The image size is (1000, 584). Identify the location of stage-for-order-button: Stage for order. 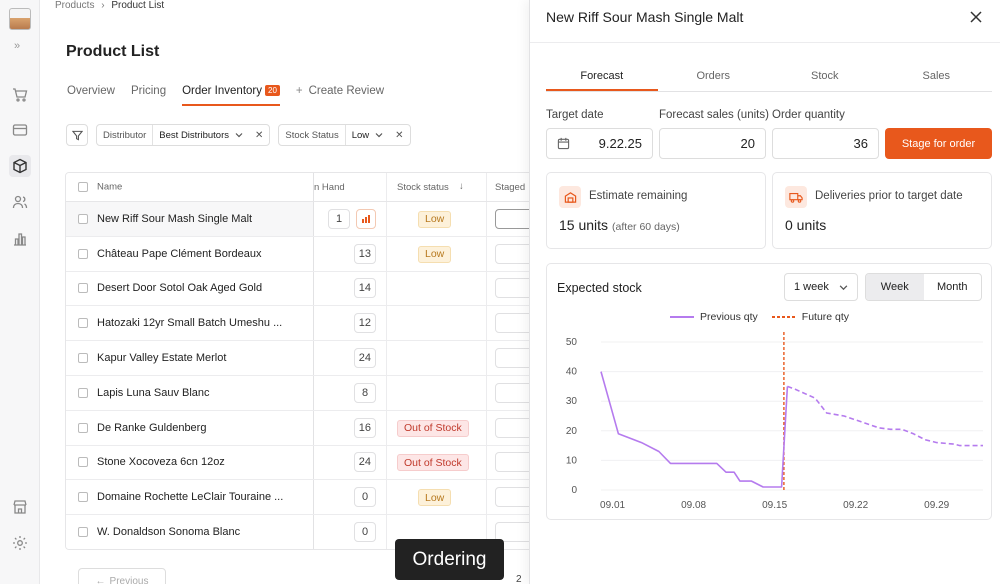
(938, 143).